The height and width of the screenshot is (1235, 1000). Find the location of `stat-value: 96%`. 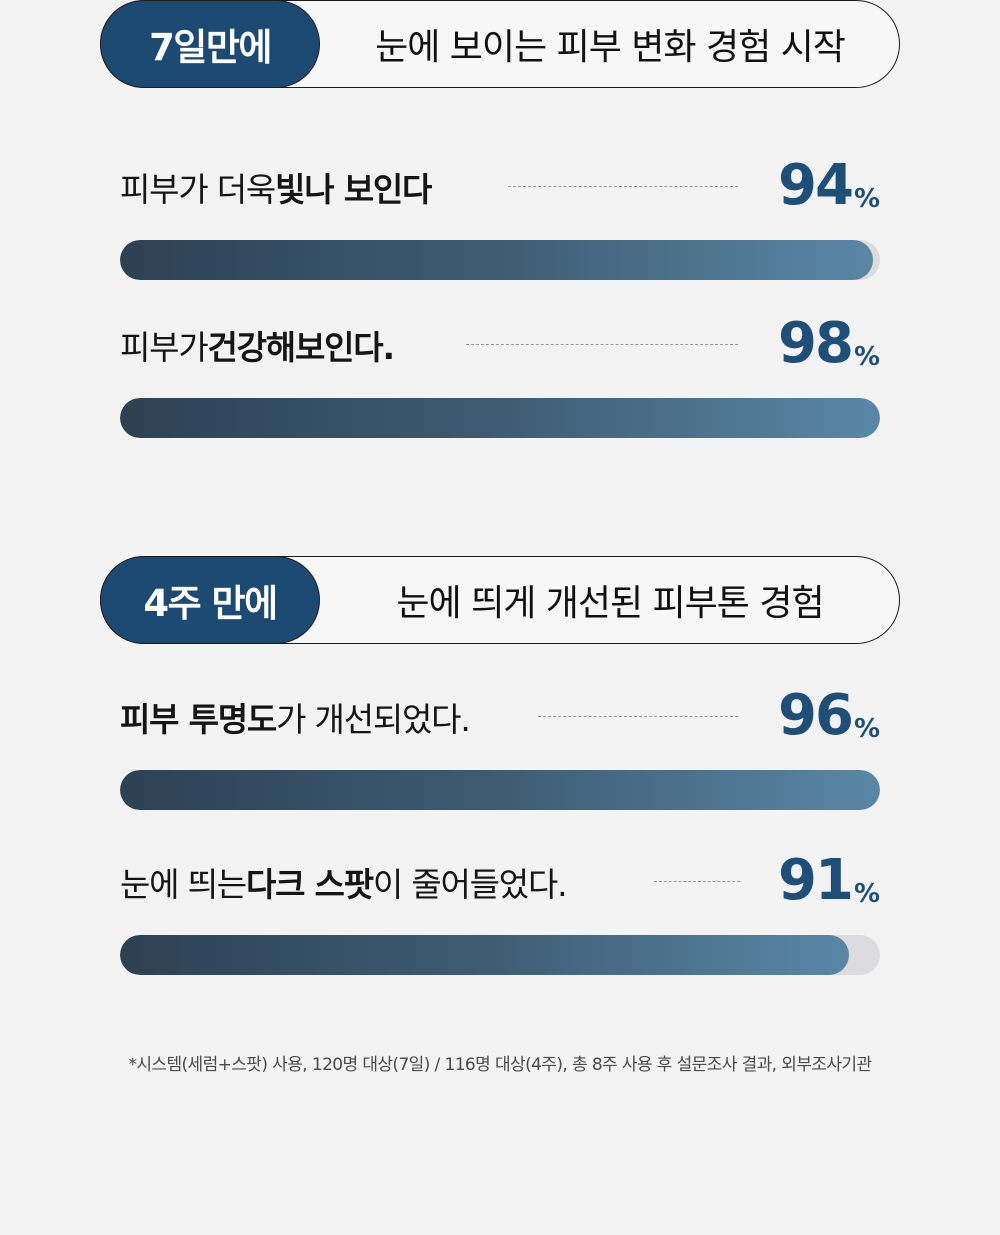

stat-value: 96% is located at coordinates (829, 715).